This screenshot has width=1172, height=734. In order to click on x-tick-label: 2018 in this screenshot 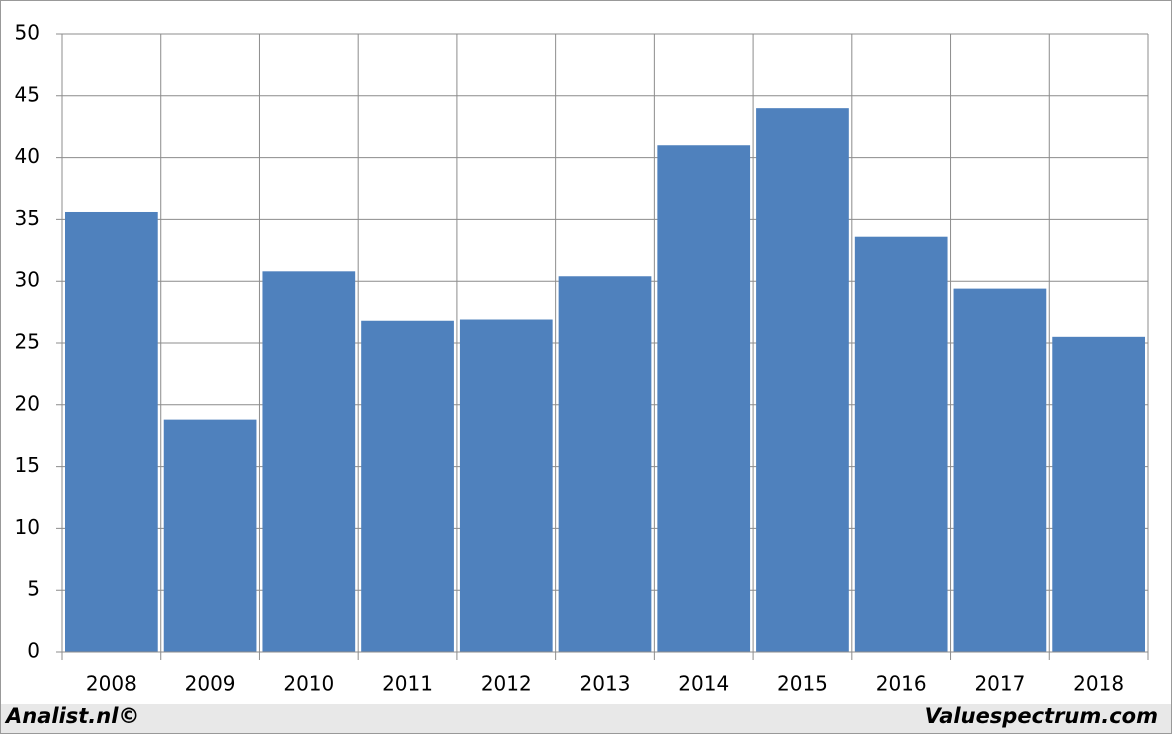, I will do `click(1098, 684)`.